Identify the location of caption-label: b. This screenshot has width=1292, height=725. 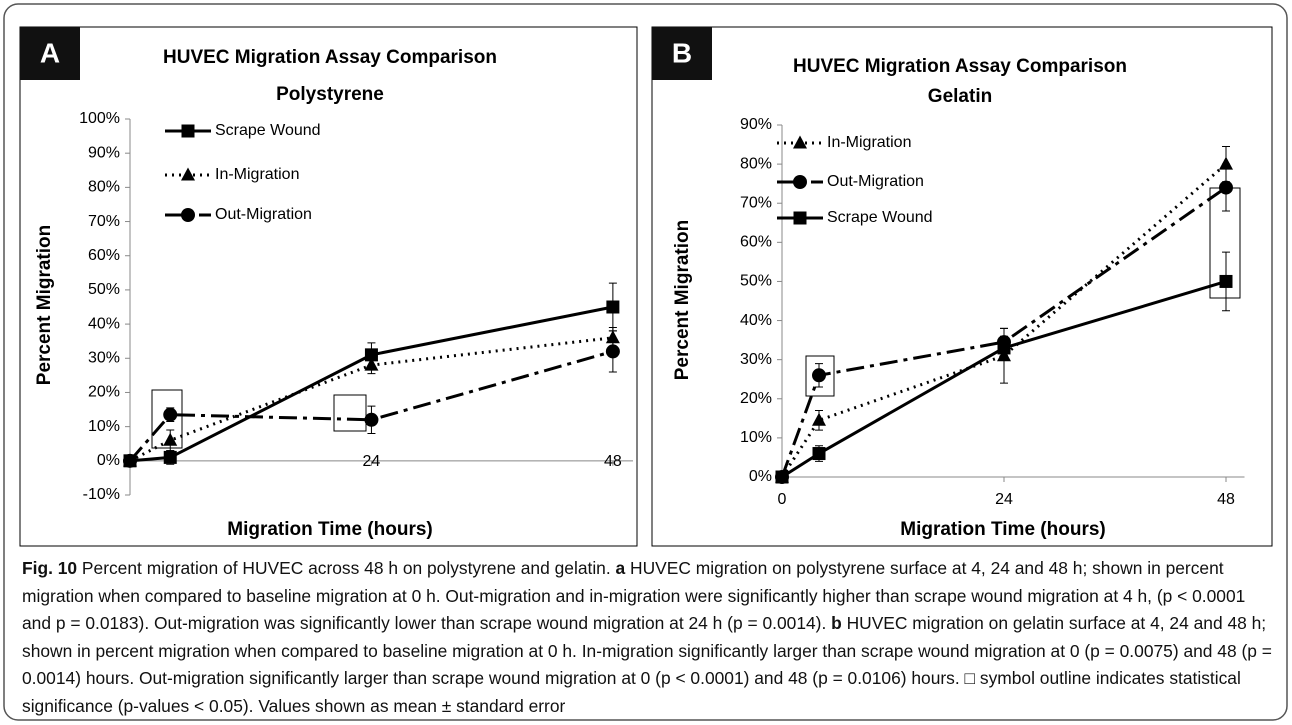
(836, 623).